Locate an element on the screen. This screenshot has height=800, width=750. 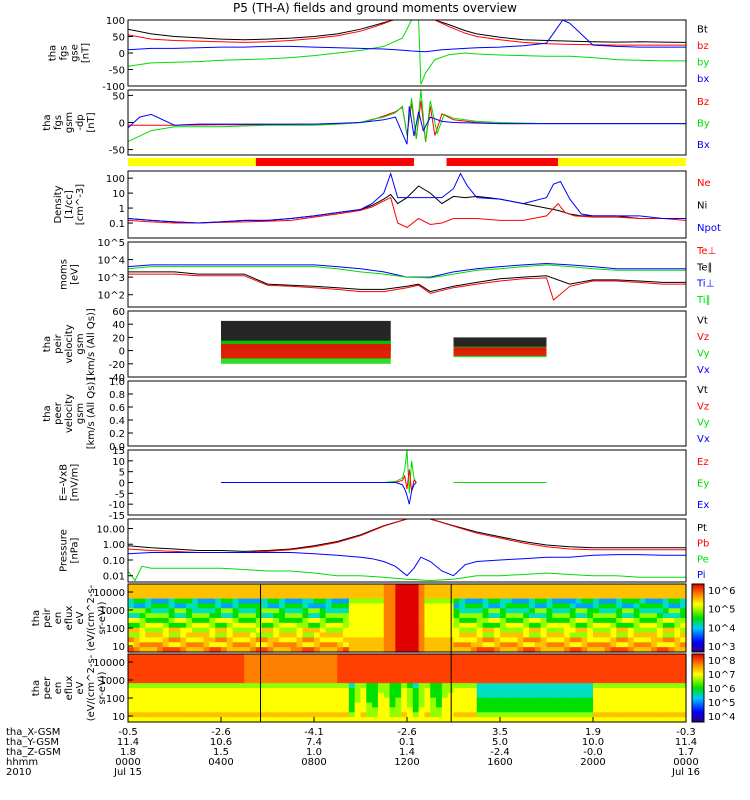
ytick-label: -5 is located at coordinates (120, 494).